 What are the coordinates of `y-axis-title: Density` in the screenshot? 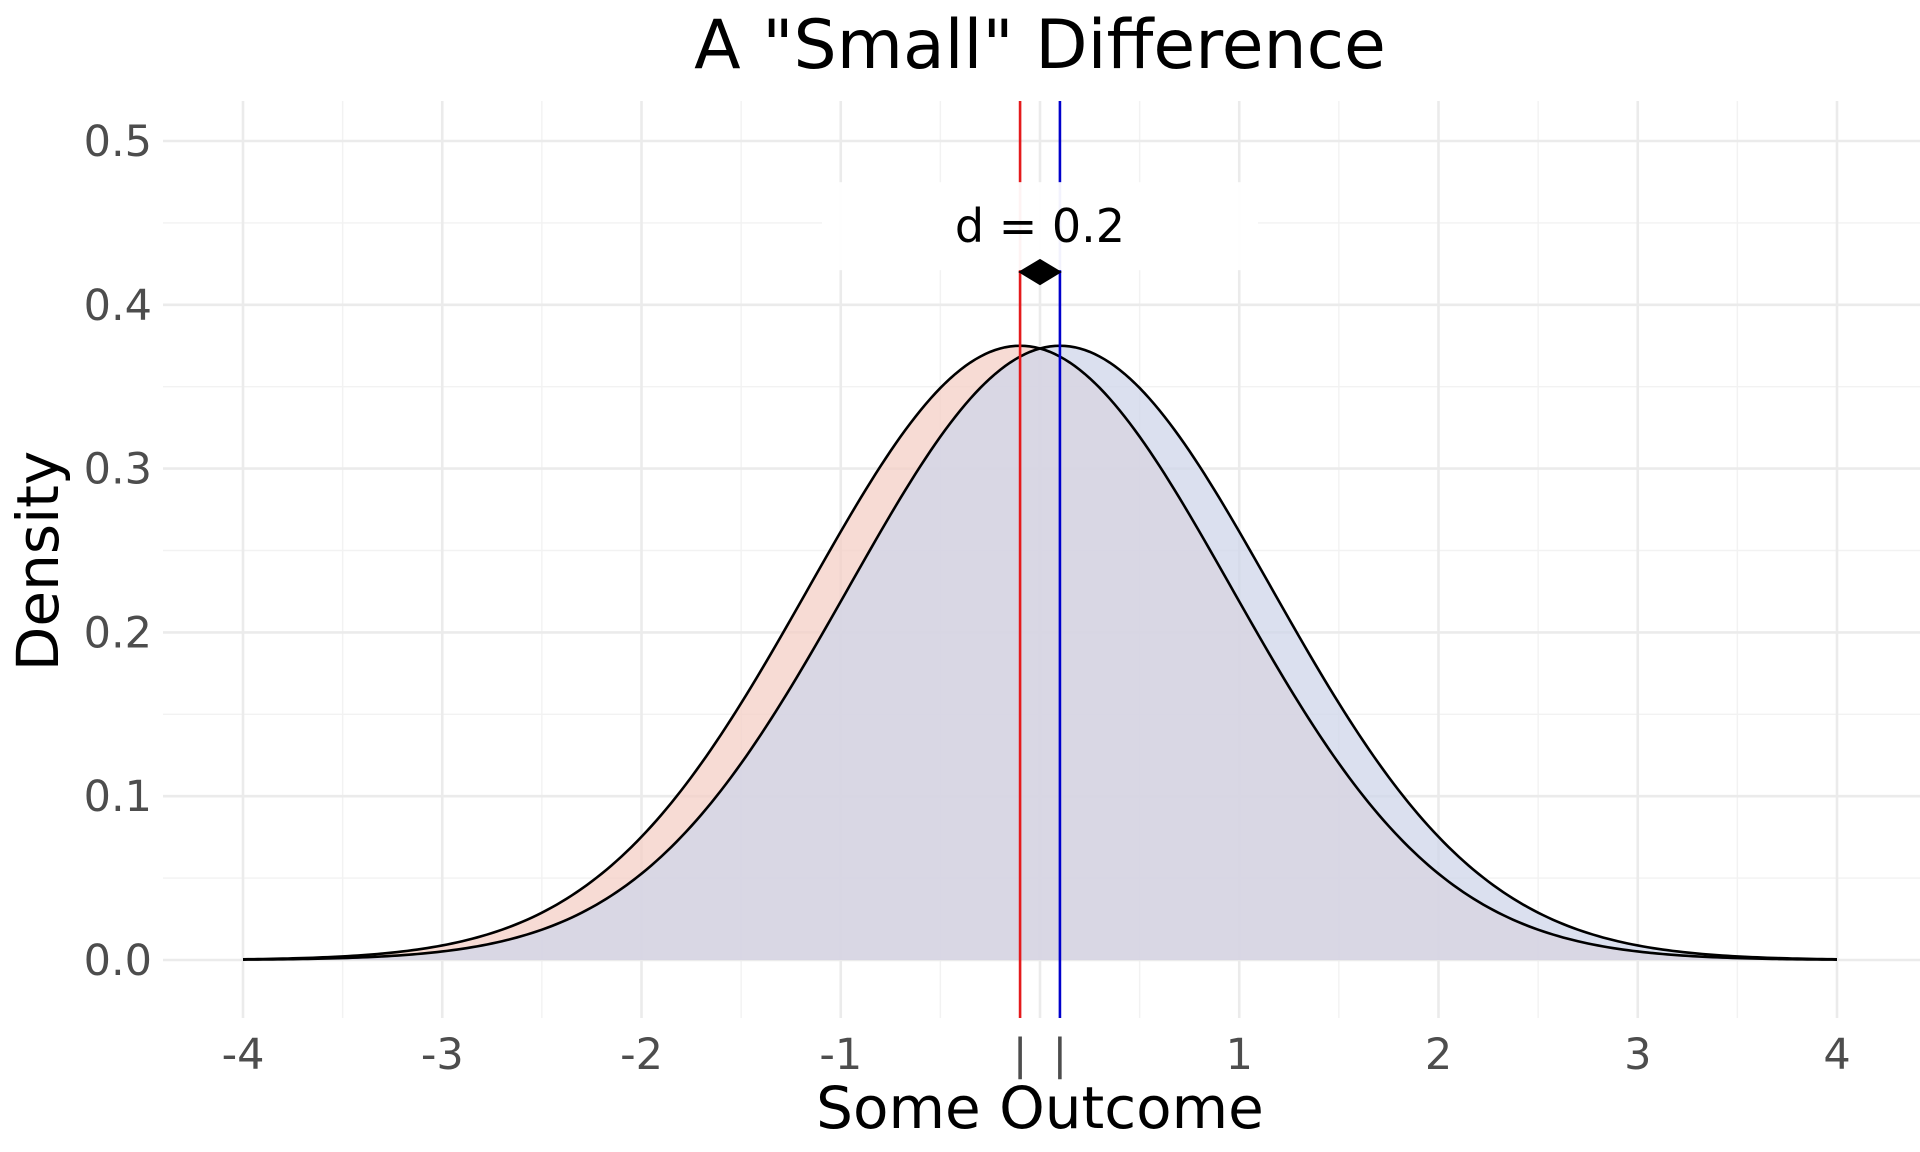 It's located at (38, 561).